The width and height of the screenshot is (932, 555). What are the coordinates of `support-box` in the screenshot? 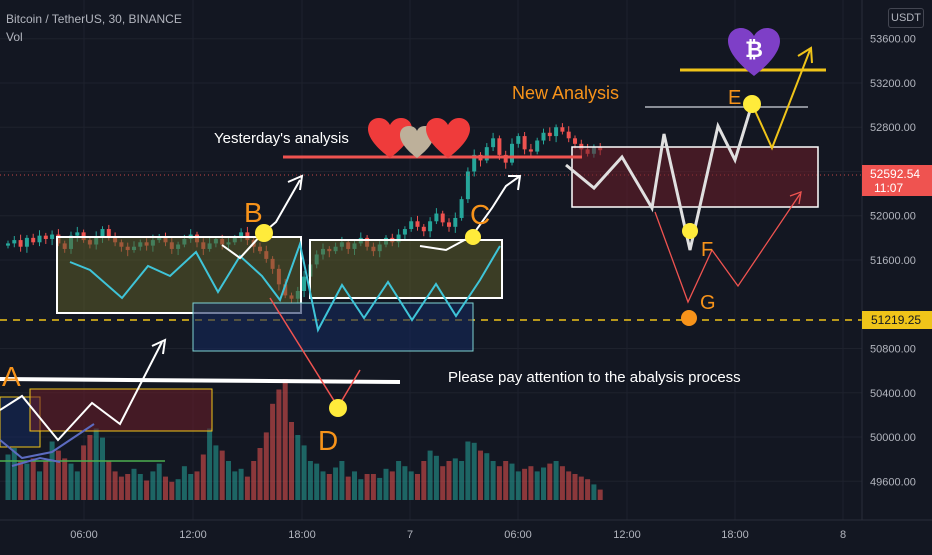 It's located at (333, 327).